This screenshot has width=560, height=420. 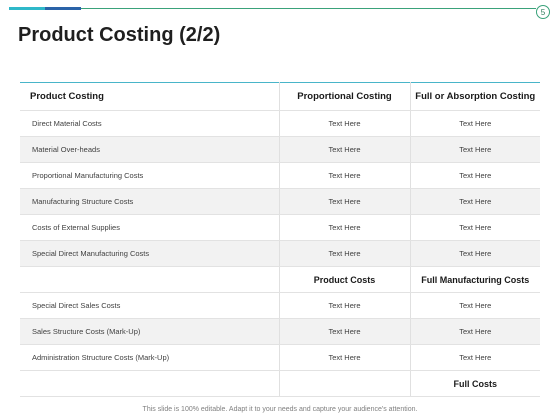 I want to click on header-product-costing: Product Costing, so click(x=149, y=96).